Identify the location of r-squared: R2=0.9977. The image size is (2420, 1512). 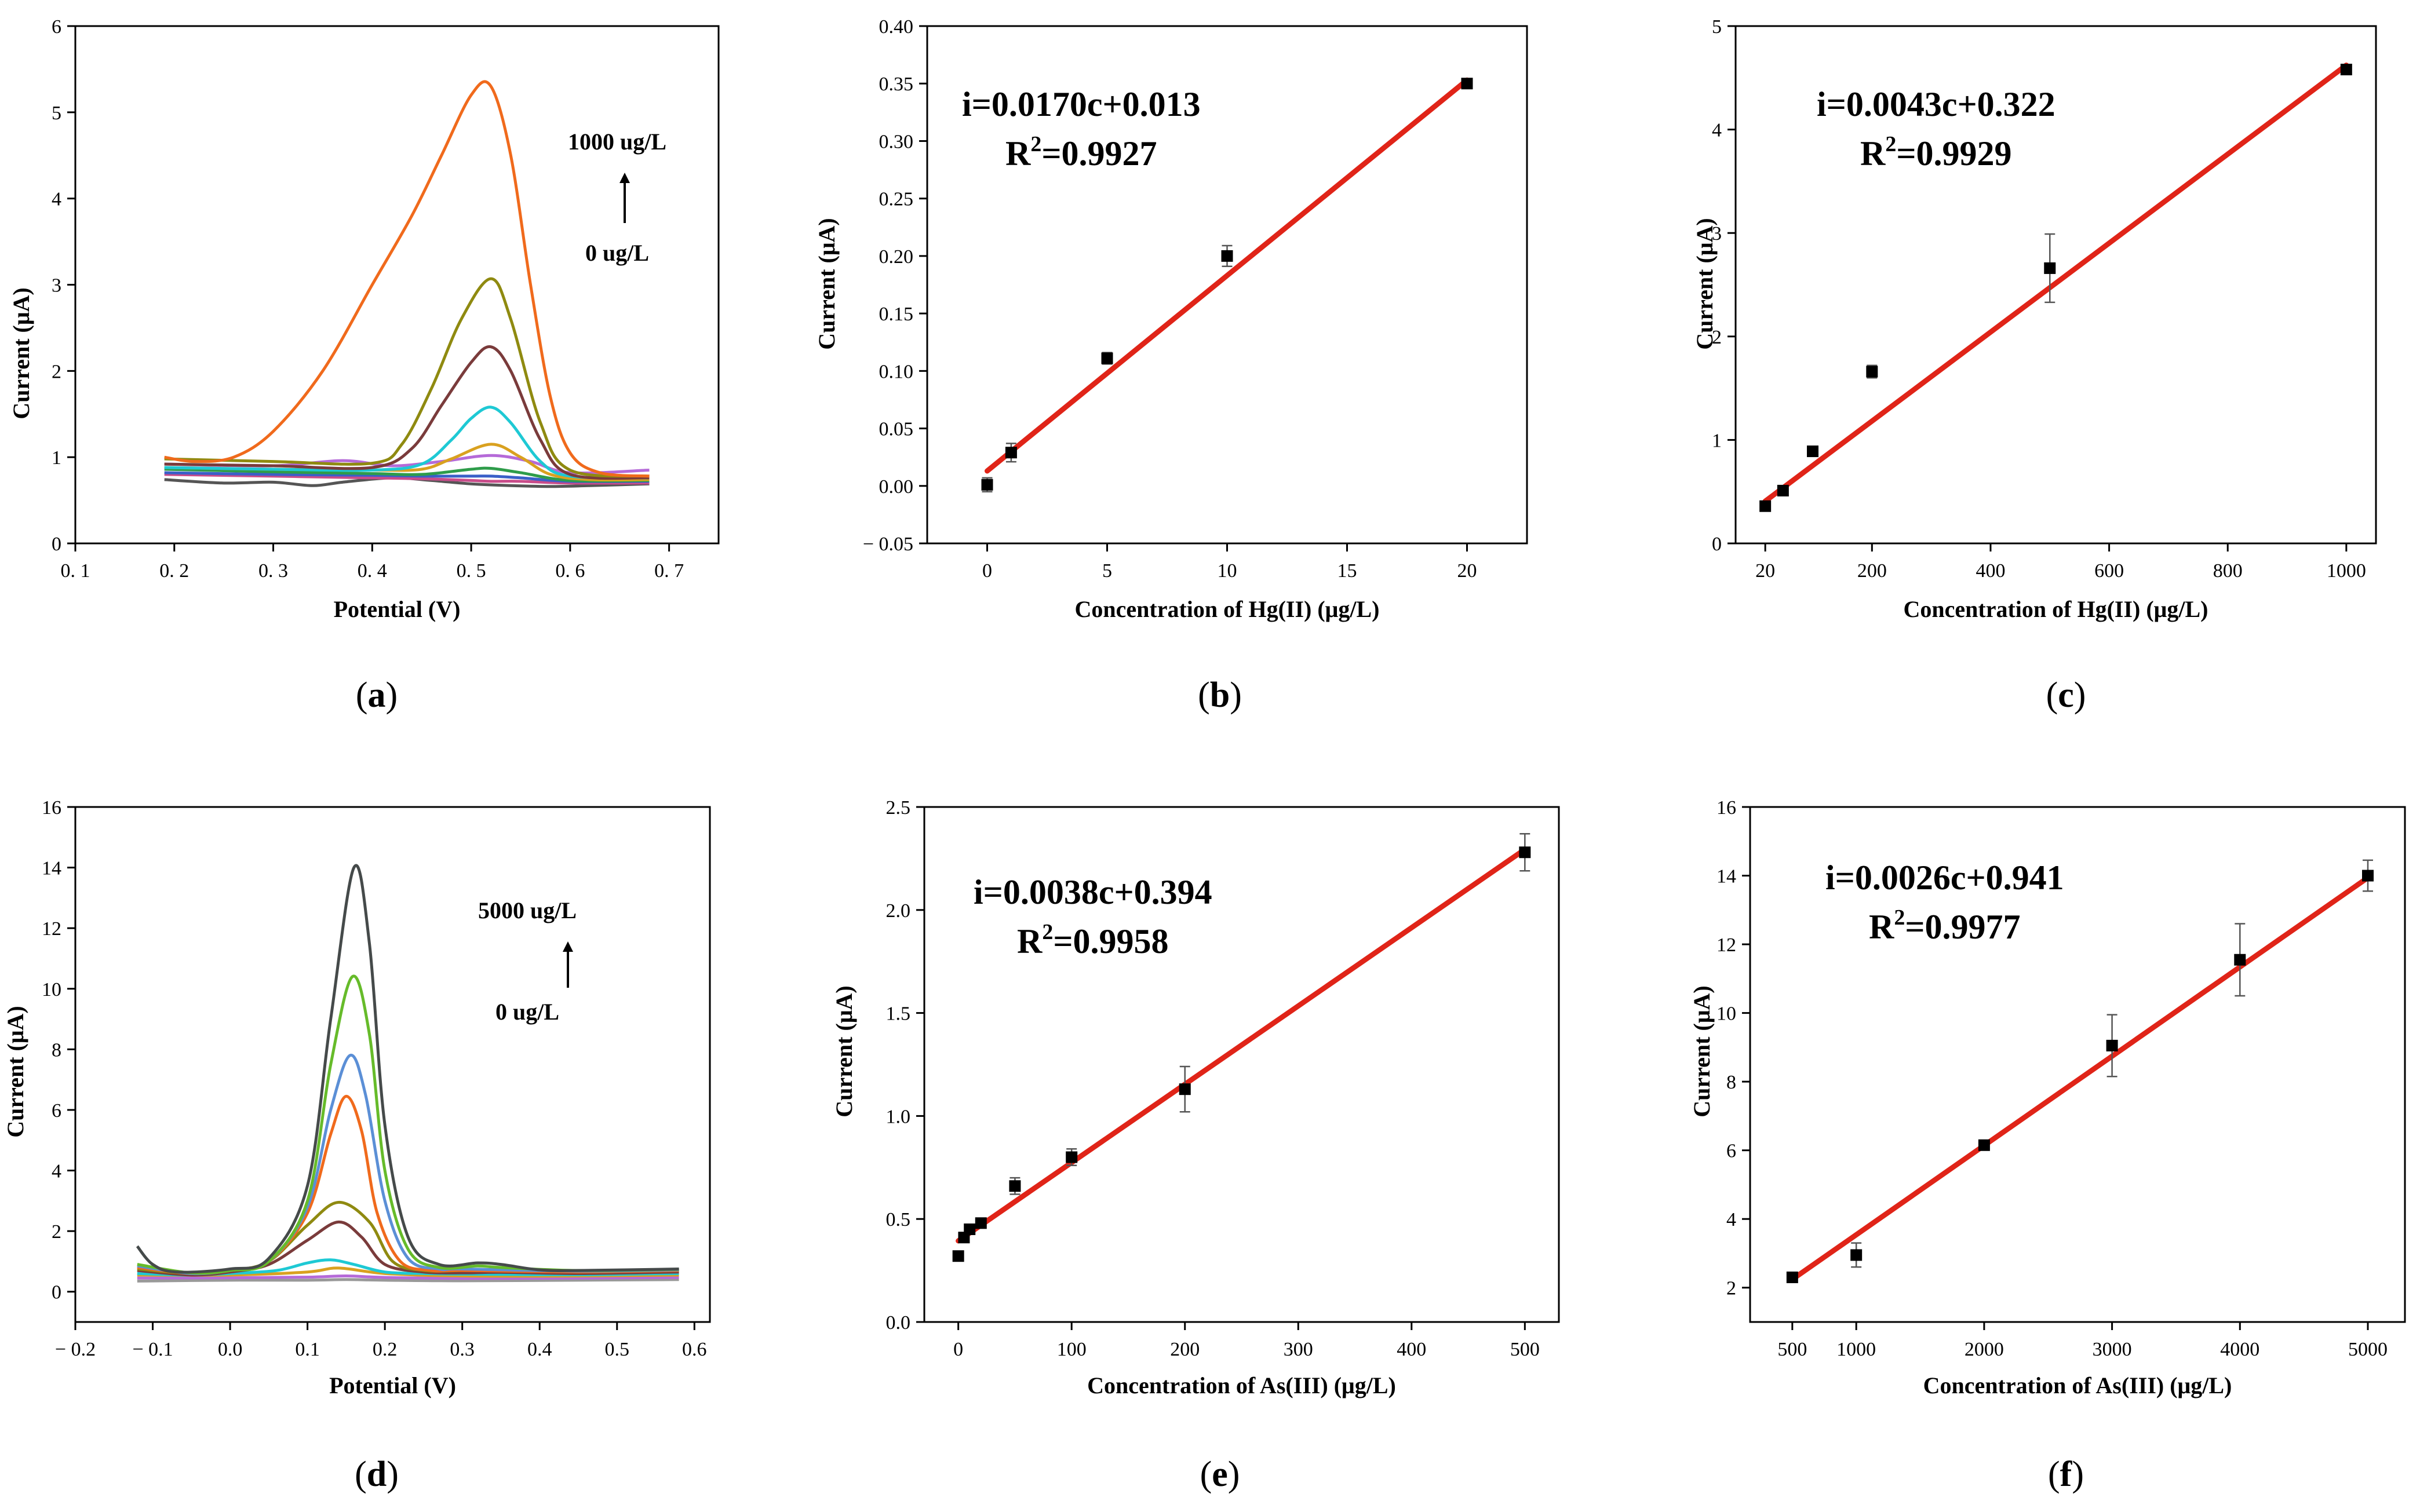
(1945, 926).